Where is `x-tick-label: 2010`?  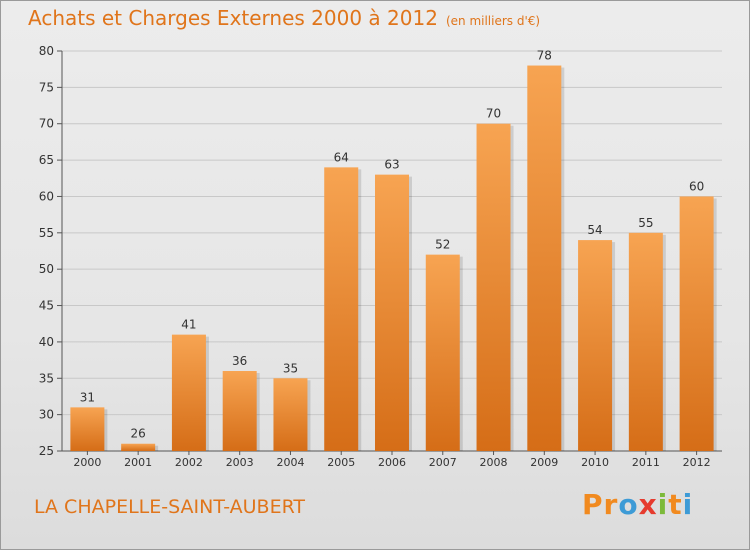
x-tick-label: 2010 is located at coordinates (595, 462).